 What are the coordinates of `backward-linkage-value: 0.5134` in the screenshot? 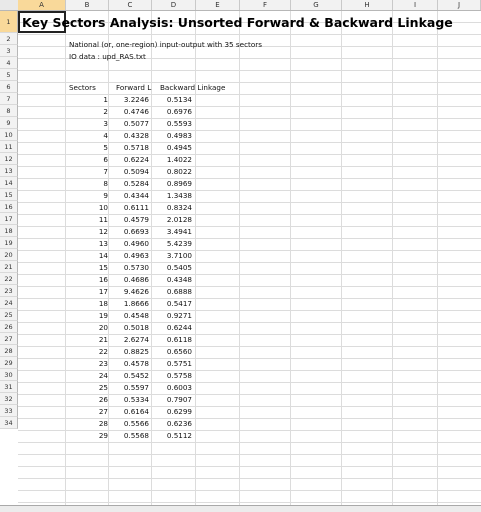 It's located at (179, 99).